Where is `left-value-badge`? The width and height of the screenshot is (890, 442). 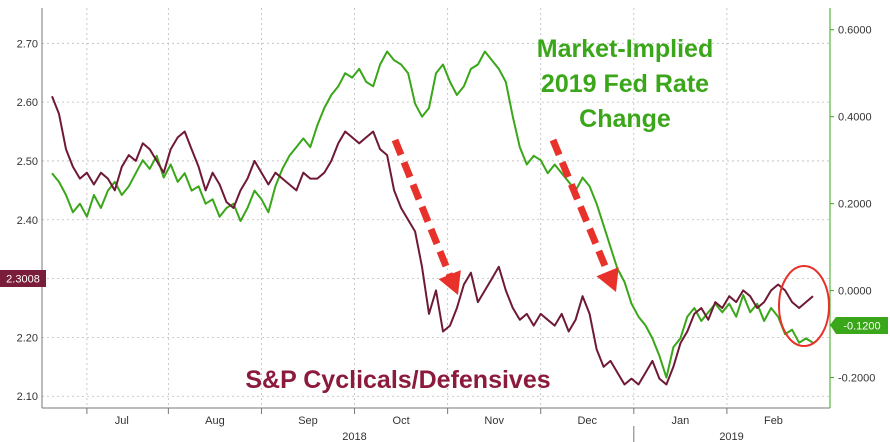
left-value-badge is located at coordinates (23, 278).